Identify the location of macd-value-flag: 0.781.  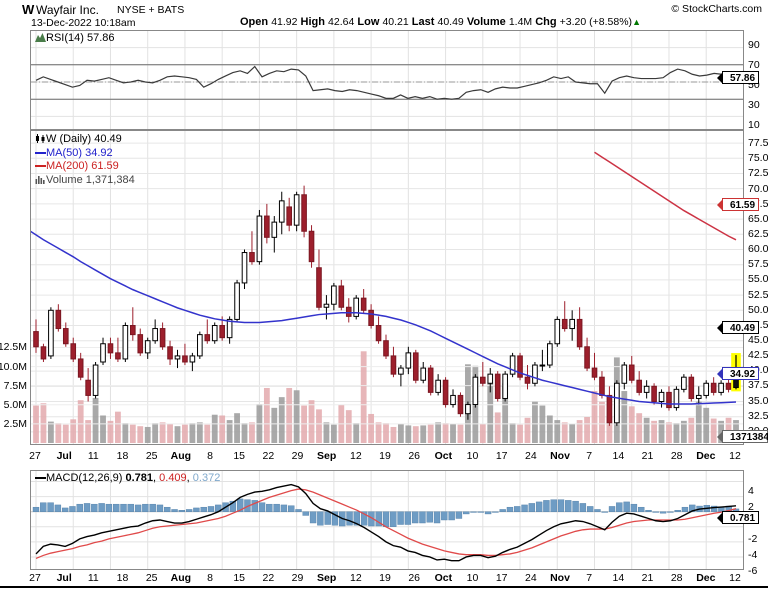
(738, 517).